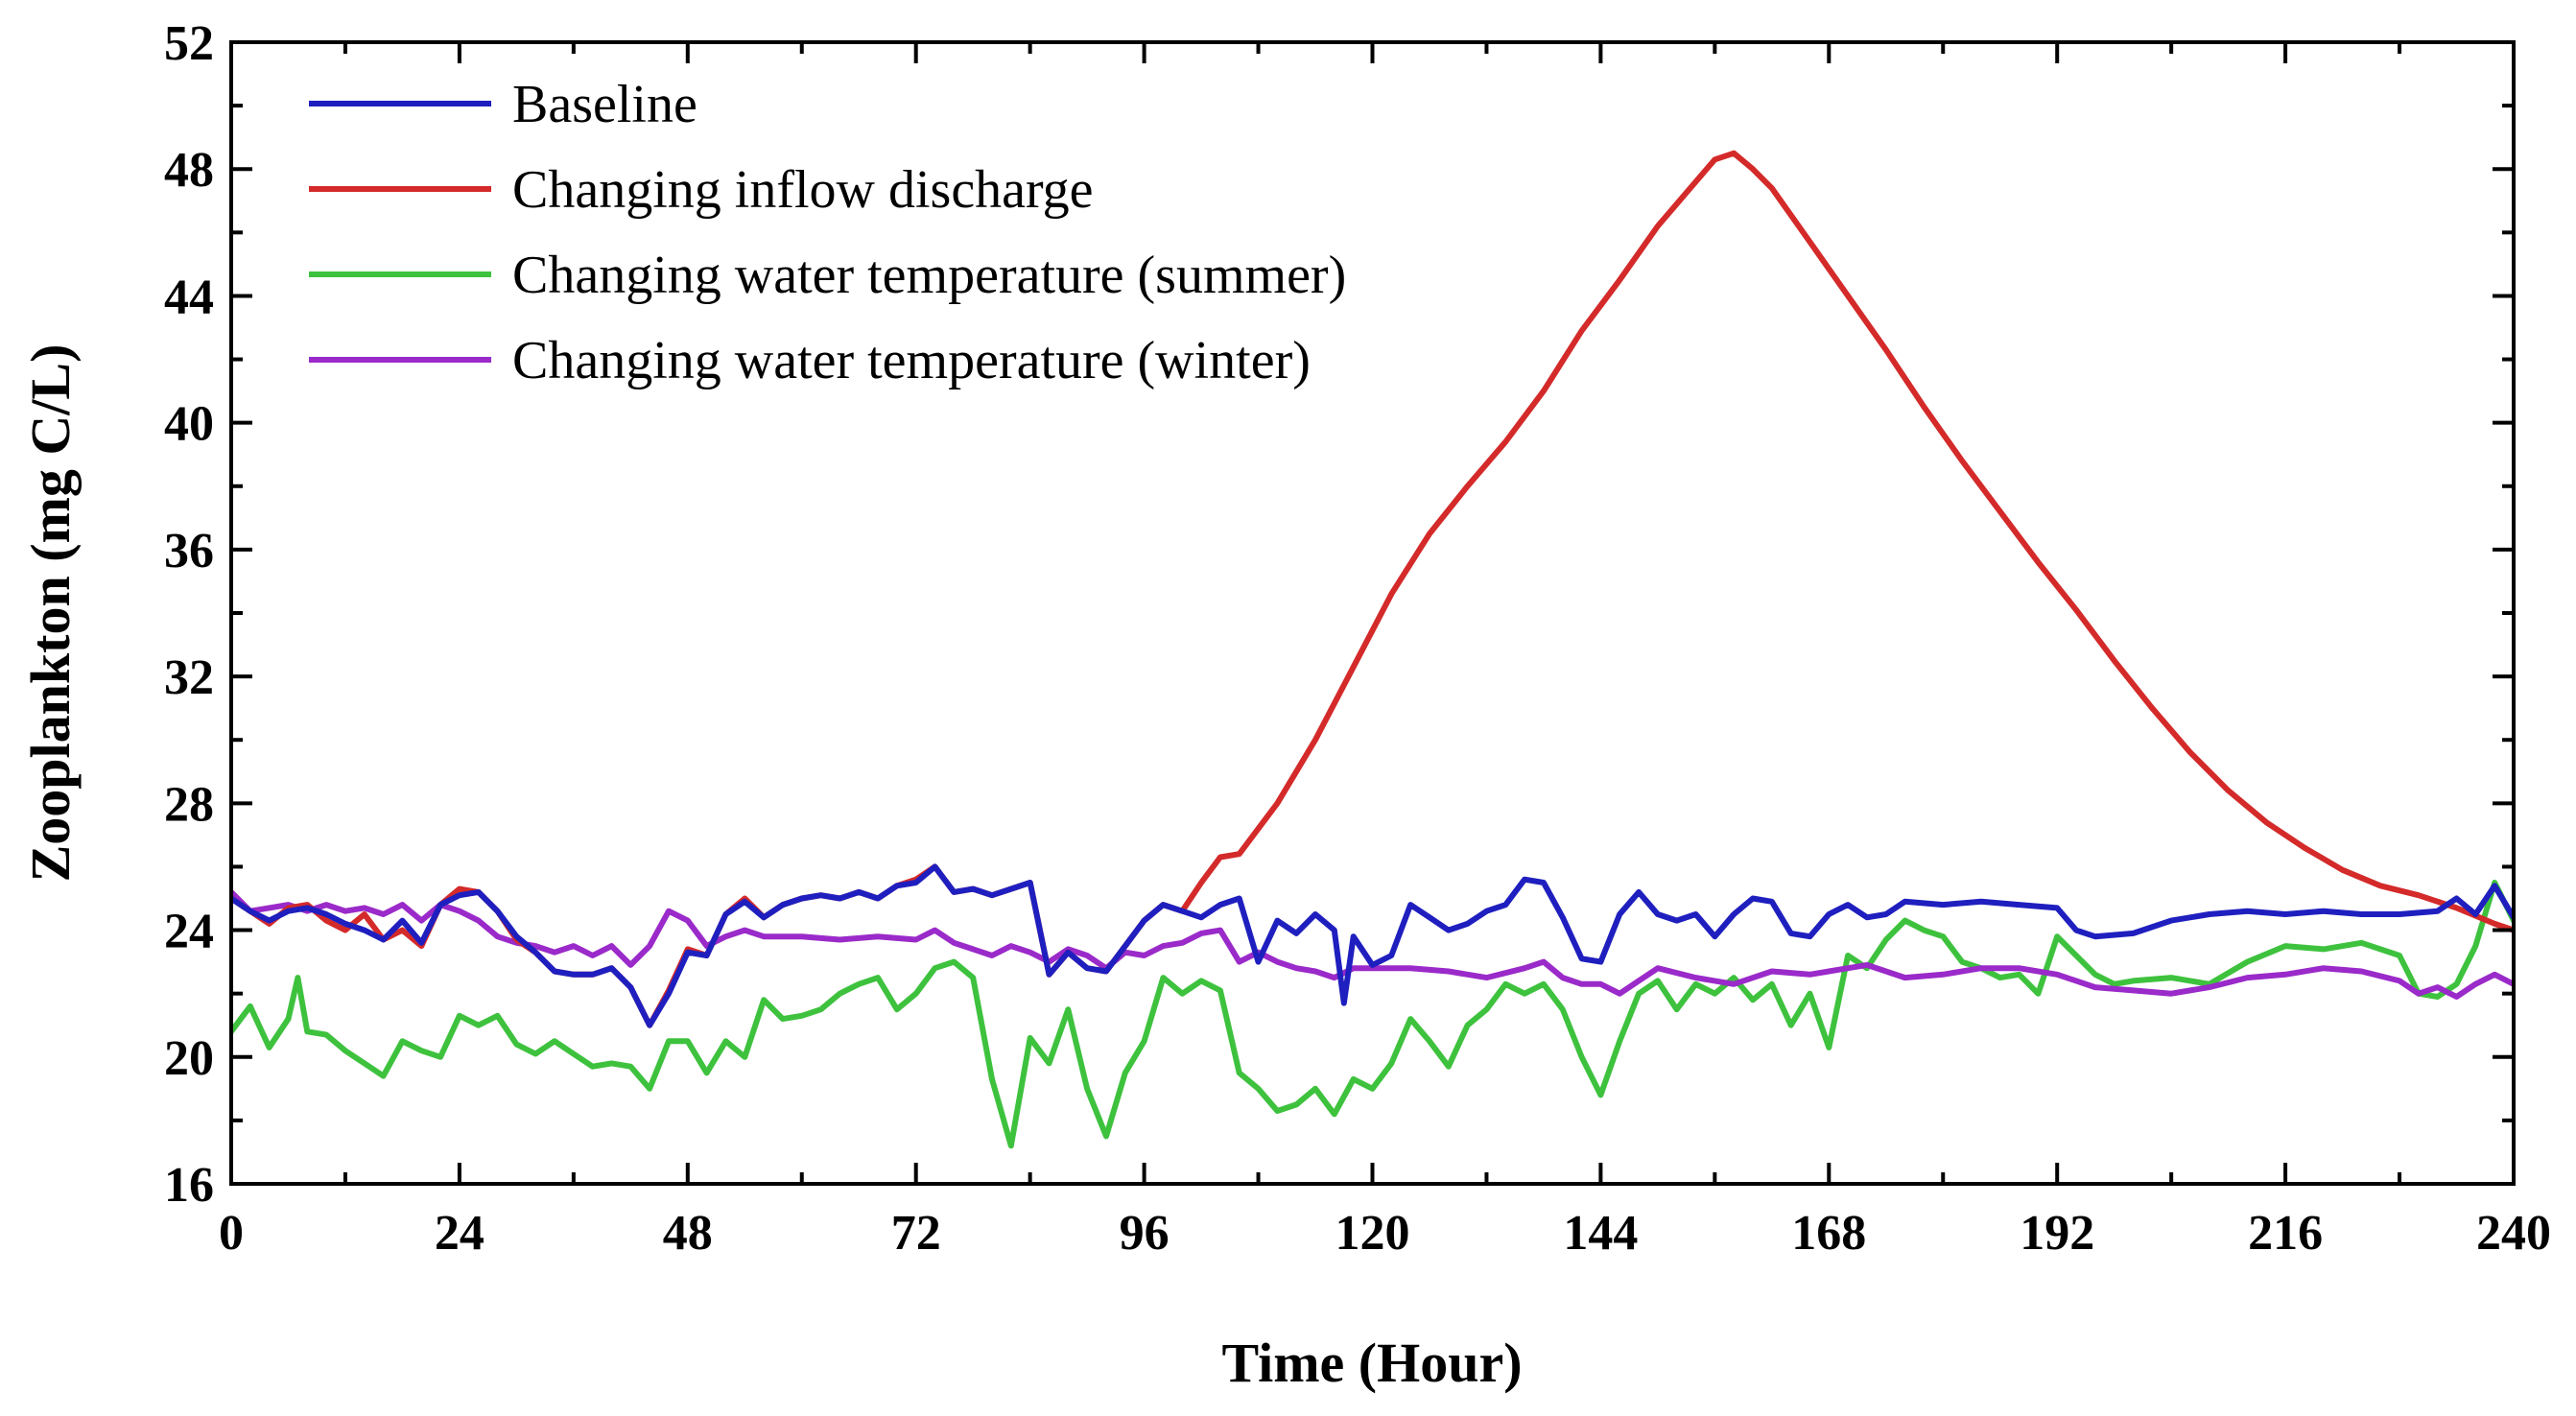 The height and width of the screenshot is (1416, 2576). Describe the element at coordinates (189, 678) in the screenshot. I see `y-tick-label: 32` at that location.